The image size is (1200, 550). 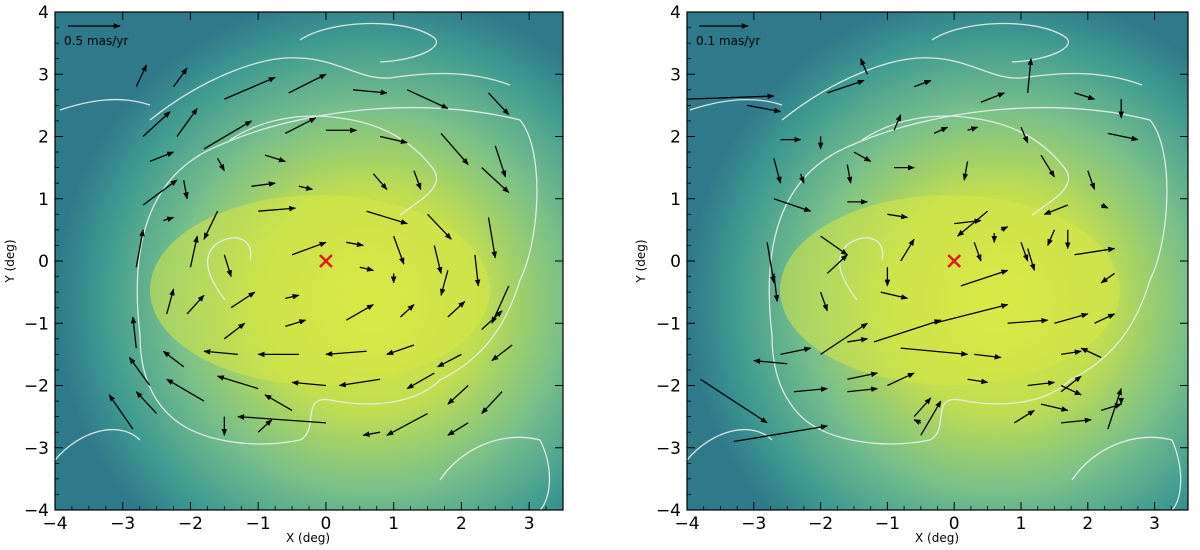 I want to click on center-cross-stroke, so click(x=326, y=261).